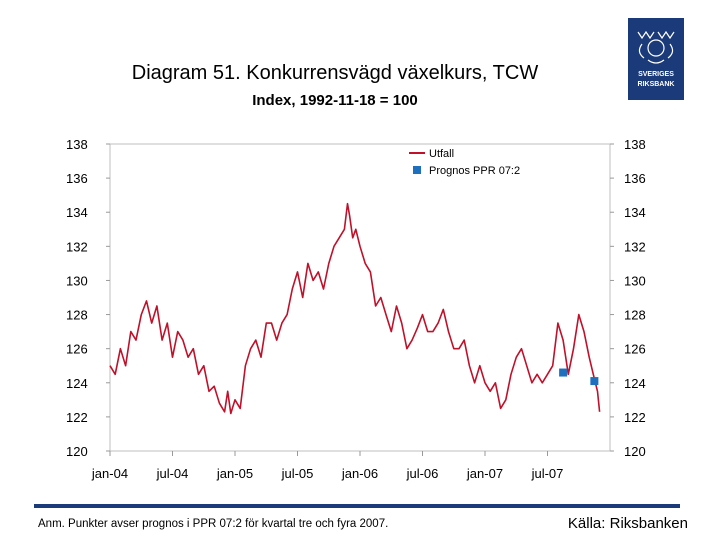 Image resolution: width=720 pixels, height=540 pixels. I want to click on y-tick-label-left: 136, so click(77, 178).